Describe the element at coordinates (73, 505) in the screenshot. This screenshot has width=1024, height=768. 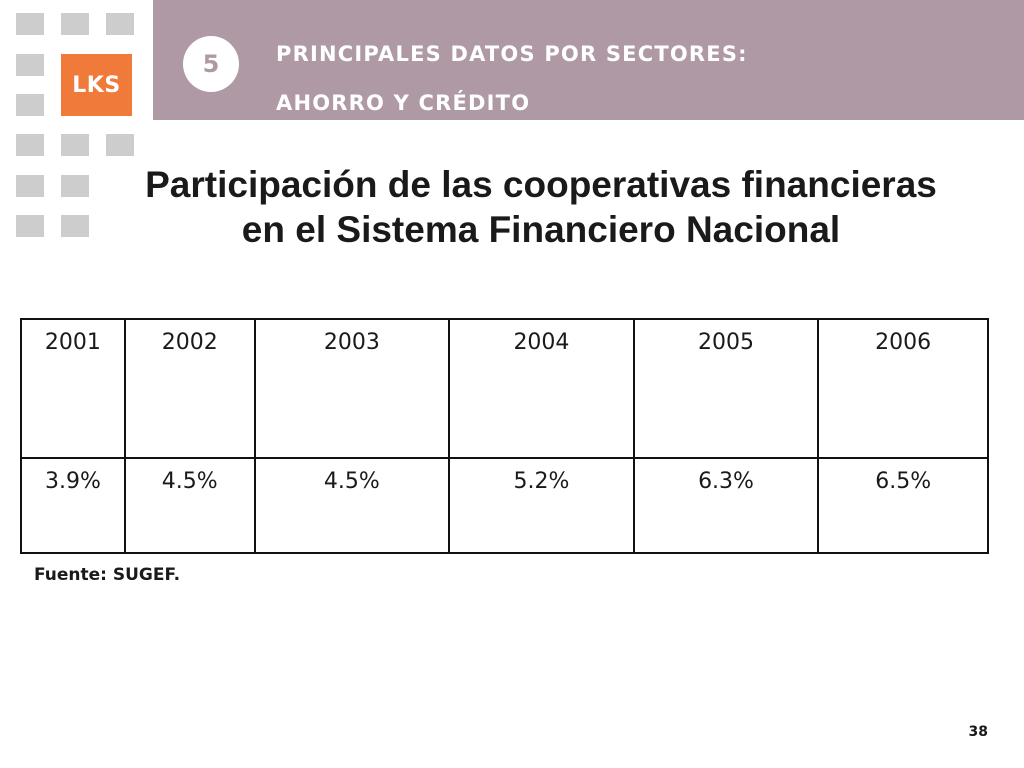
I see `percentage-cell: 3.9%` at that location.